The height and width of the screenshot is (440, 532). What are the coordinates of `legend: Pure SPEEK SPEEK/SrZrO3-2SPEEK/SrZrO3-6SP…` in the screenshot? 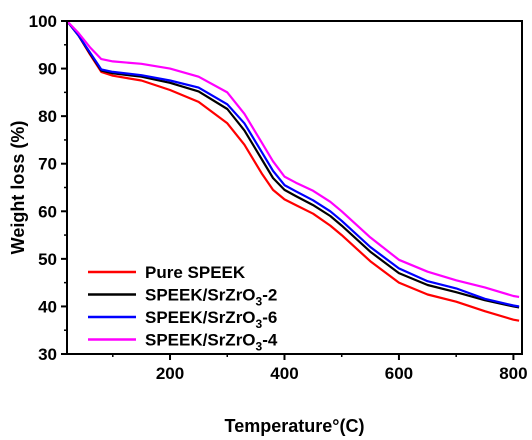 It's located at (183, 308).